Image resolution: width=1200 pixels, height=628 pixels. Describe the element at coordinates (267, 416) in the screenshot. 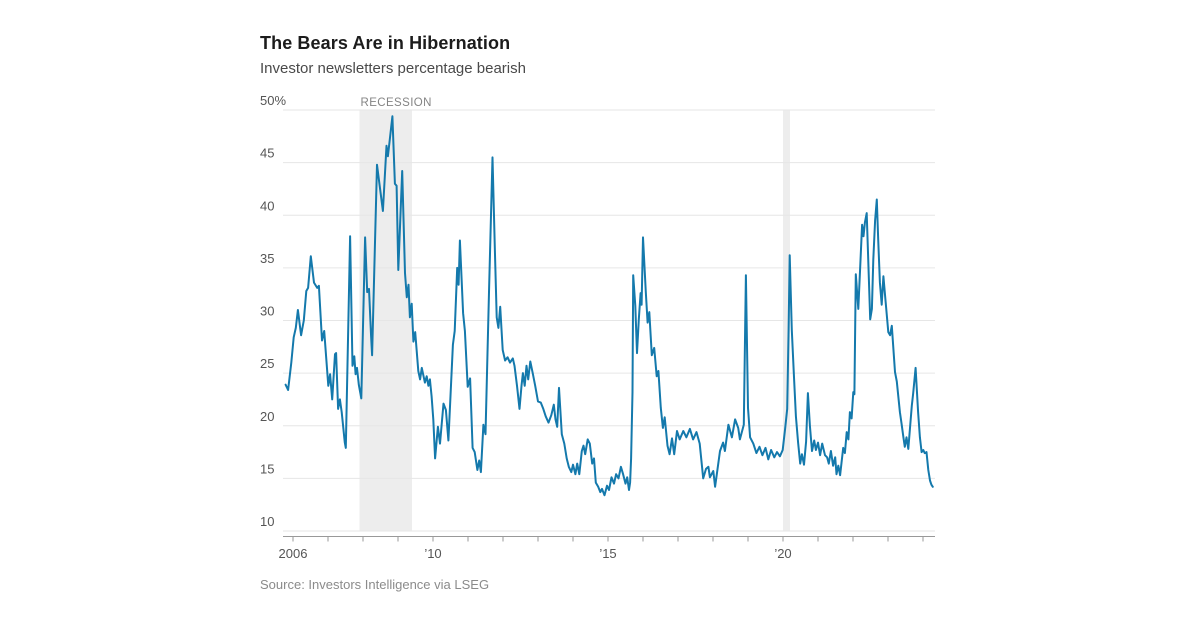

I see `y-tick-label: 20` at that location.